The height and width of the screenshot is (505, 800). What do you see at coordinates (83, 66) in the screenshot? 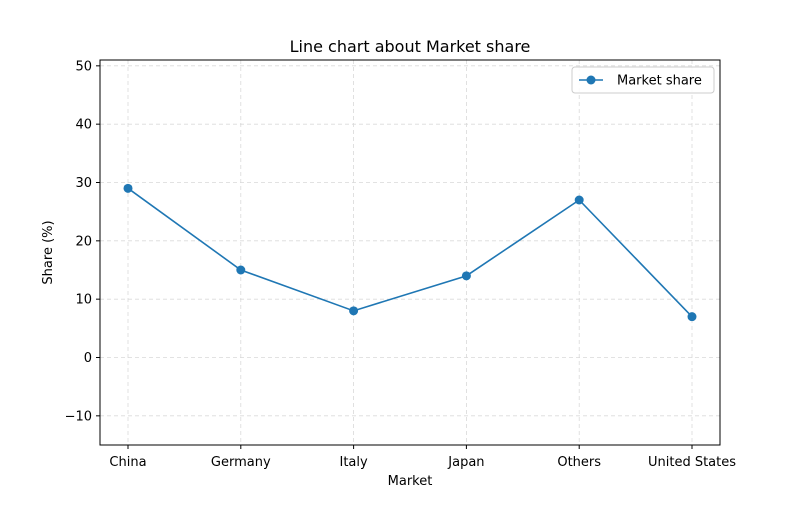
I see `y-tick-label: 50` at bounding box center [83, 66].